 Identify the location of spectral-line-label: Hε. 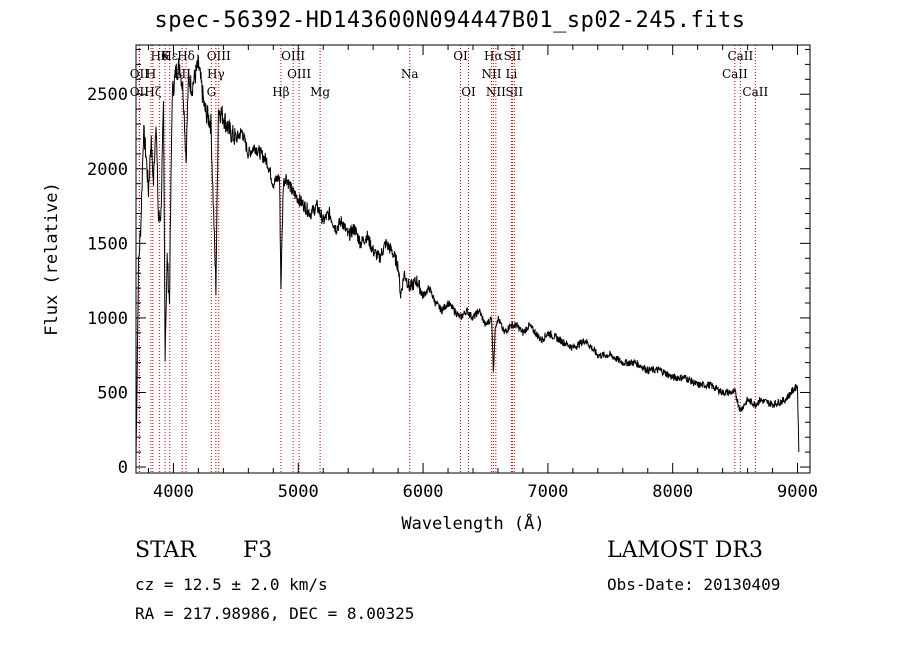
(169, 56).